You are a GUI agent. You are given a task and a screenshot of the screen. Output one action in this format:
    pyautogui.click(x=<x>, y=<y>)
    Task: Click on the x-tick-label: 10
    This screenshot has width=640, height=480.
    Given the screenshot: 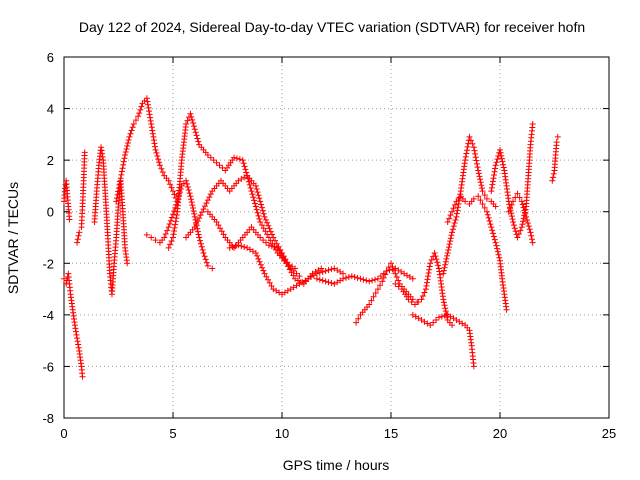 What is the action you would take?
    pyautogui.click(x=282, y=433)
    